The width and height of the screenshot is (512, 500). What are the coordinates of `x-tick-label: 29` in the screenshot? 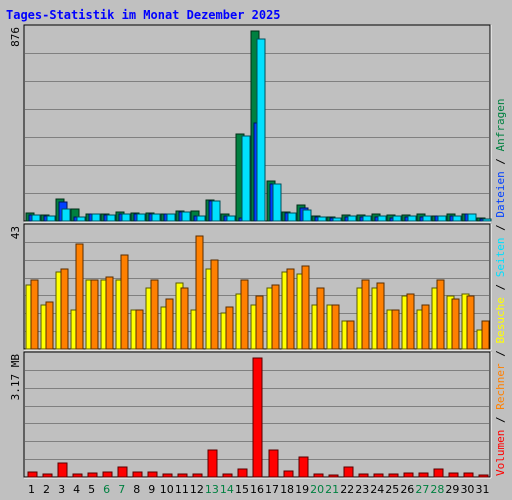 It's located at (452, 489).